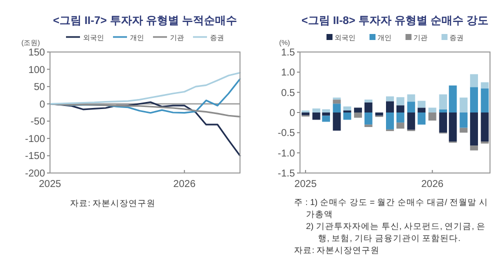  I want to click on y-tick-label: 0.5, so click(288, 93).